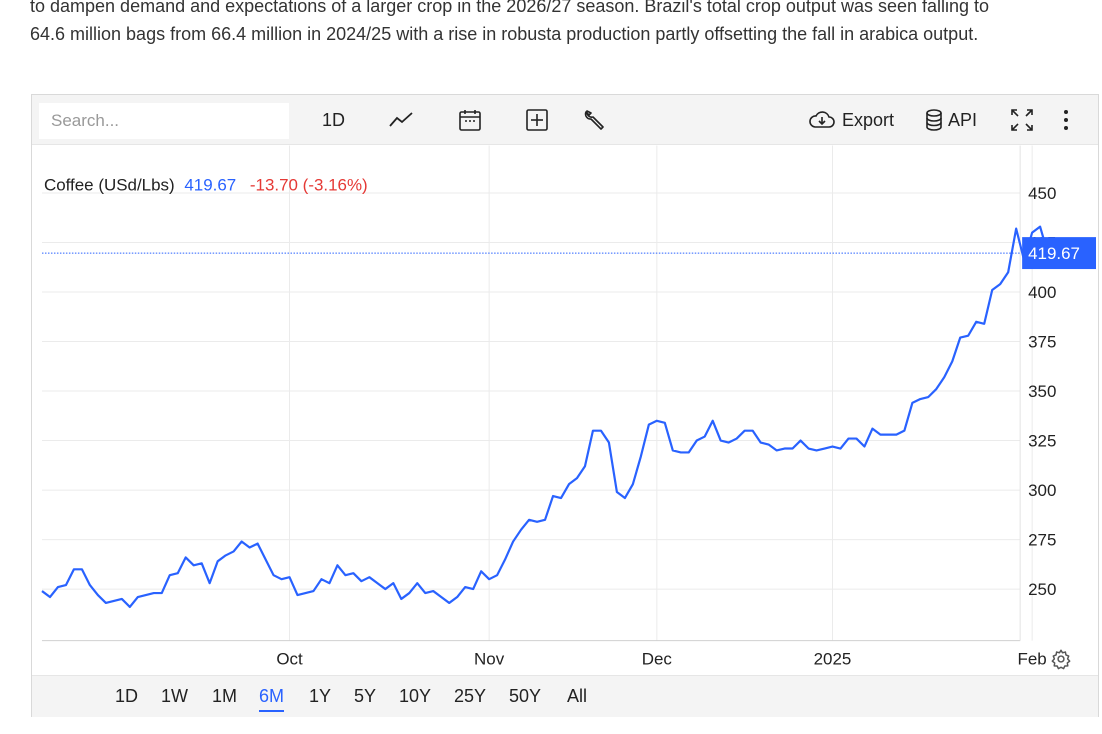 This screenshot has width=1102, height=734. What do you see at coordinates (1042, 292) in the screenshot?
I see `y-tick-label: 400` at bounding box center [1042, 292].